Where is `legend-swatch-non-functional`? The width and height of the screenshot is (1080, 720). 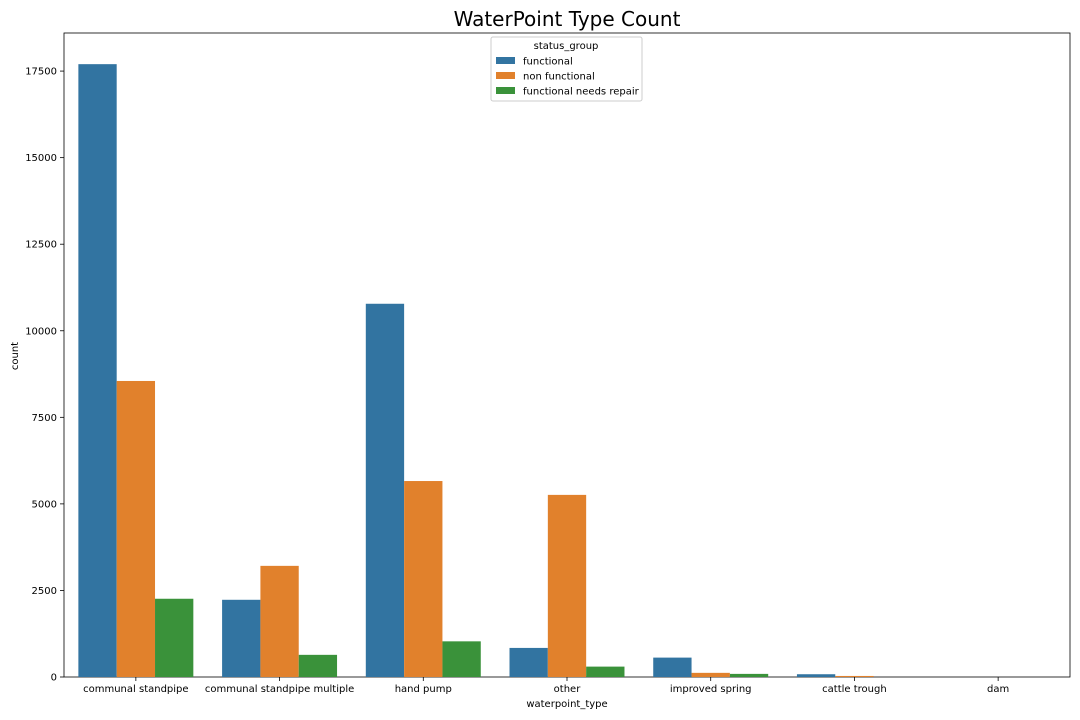 legend-swatch-non-functional is located at coordinates (505, 75).